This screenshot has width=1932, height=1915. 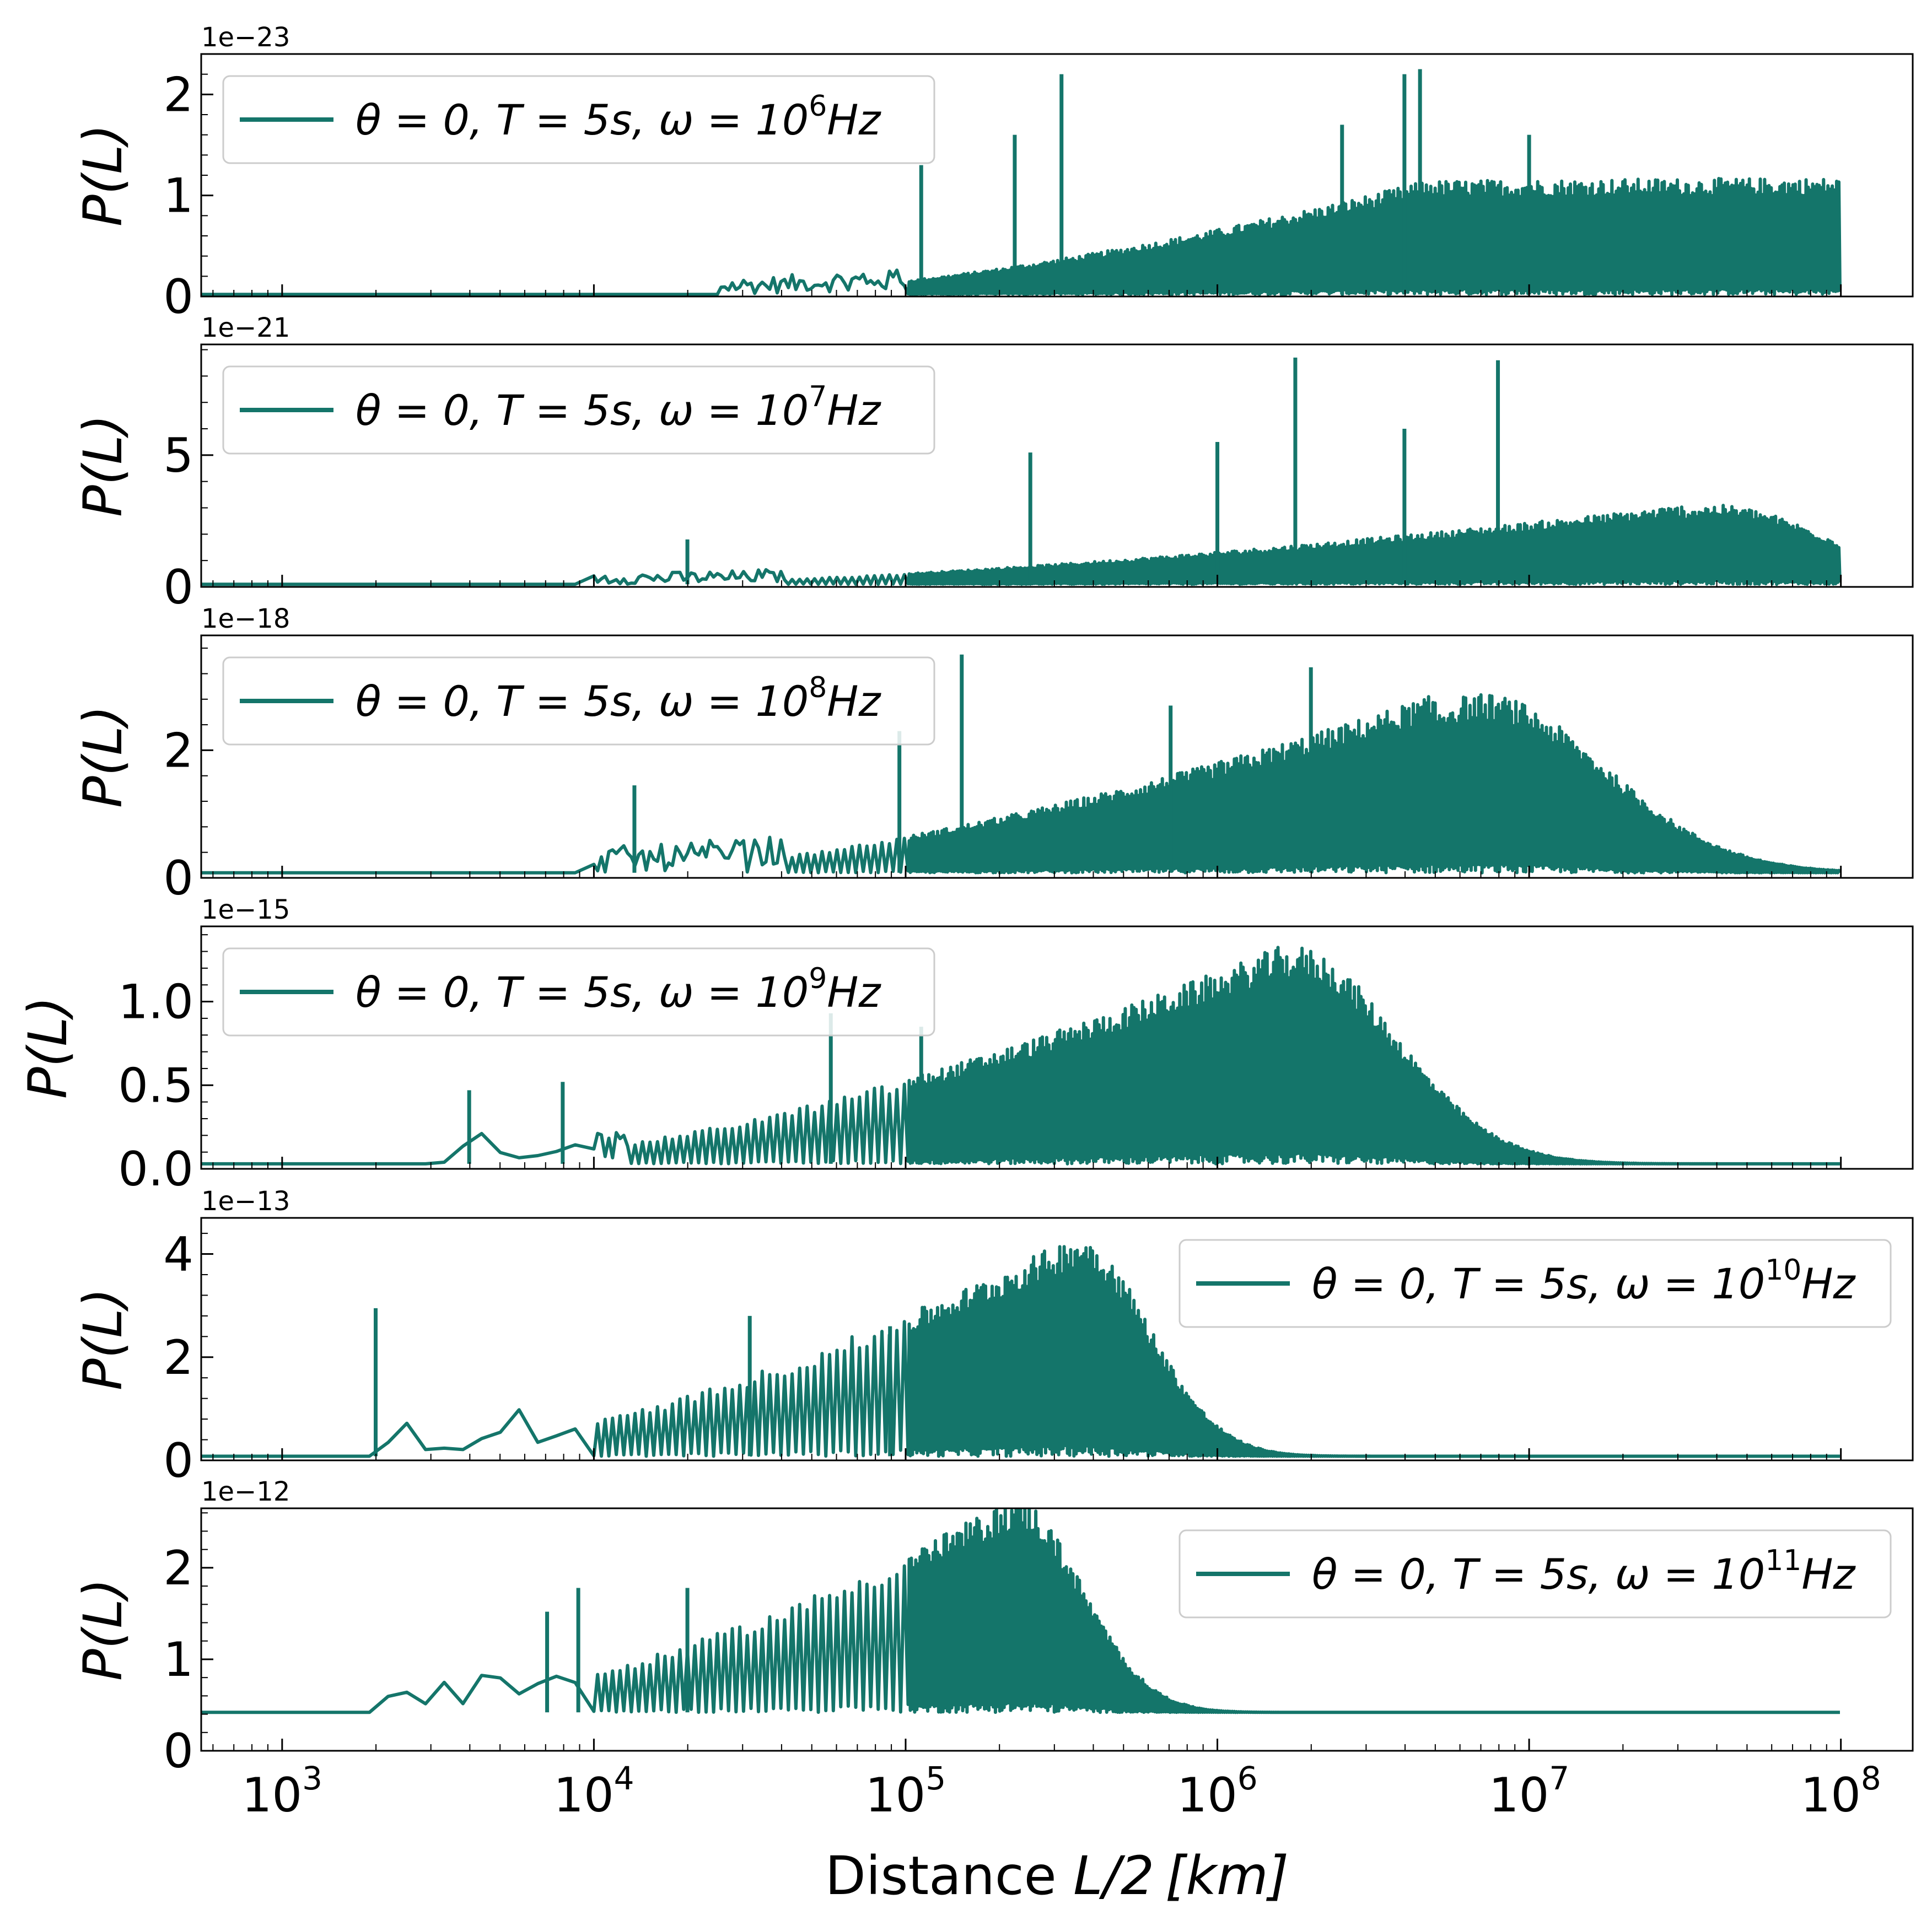 I want to click on legend-label-p6: θ = 0, T = 5s, ω = 1011Hz, so click(x=1584, y=1571).